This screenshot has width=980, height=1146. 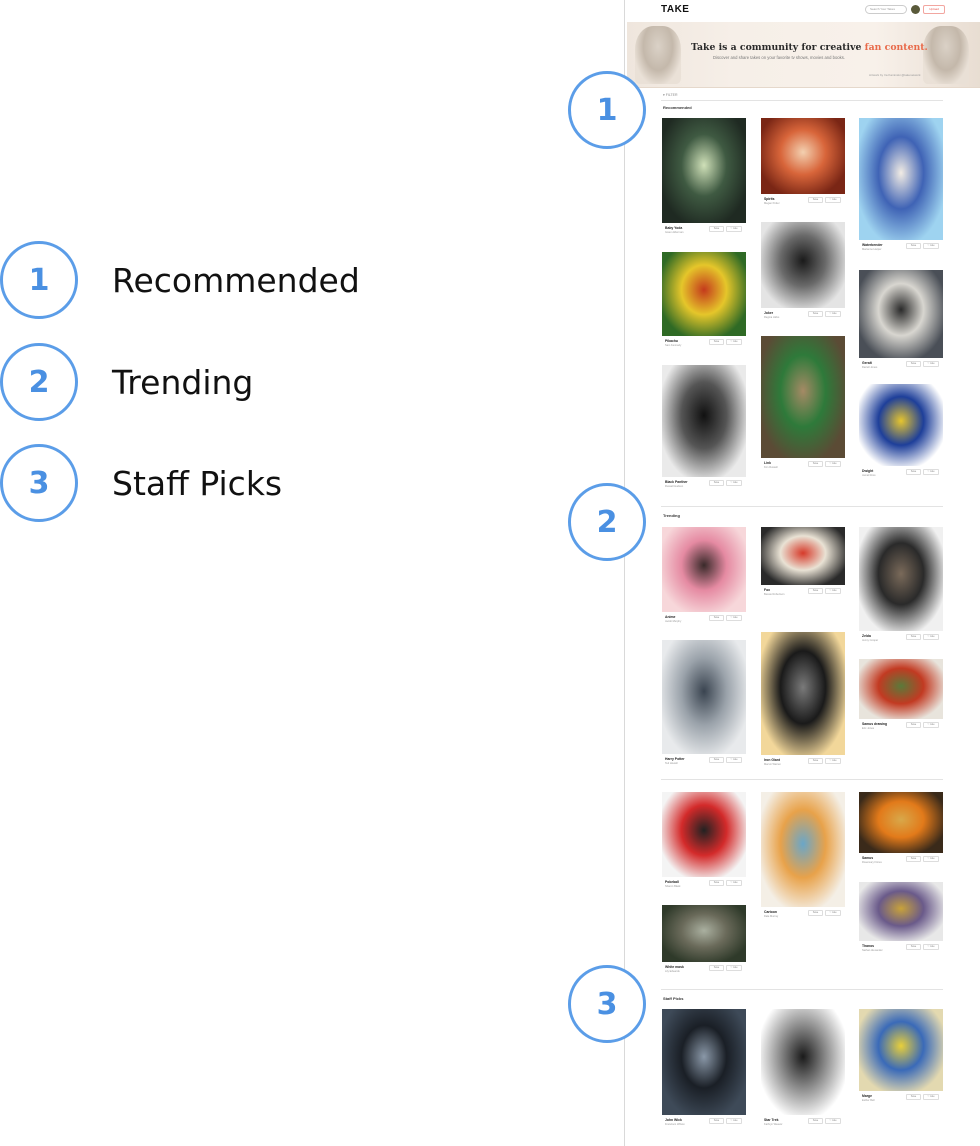 I want to click on artwork-card: Samus drawing Eric Jones Save ♡ Like, so click(x=901, y=696).